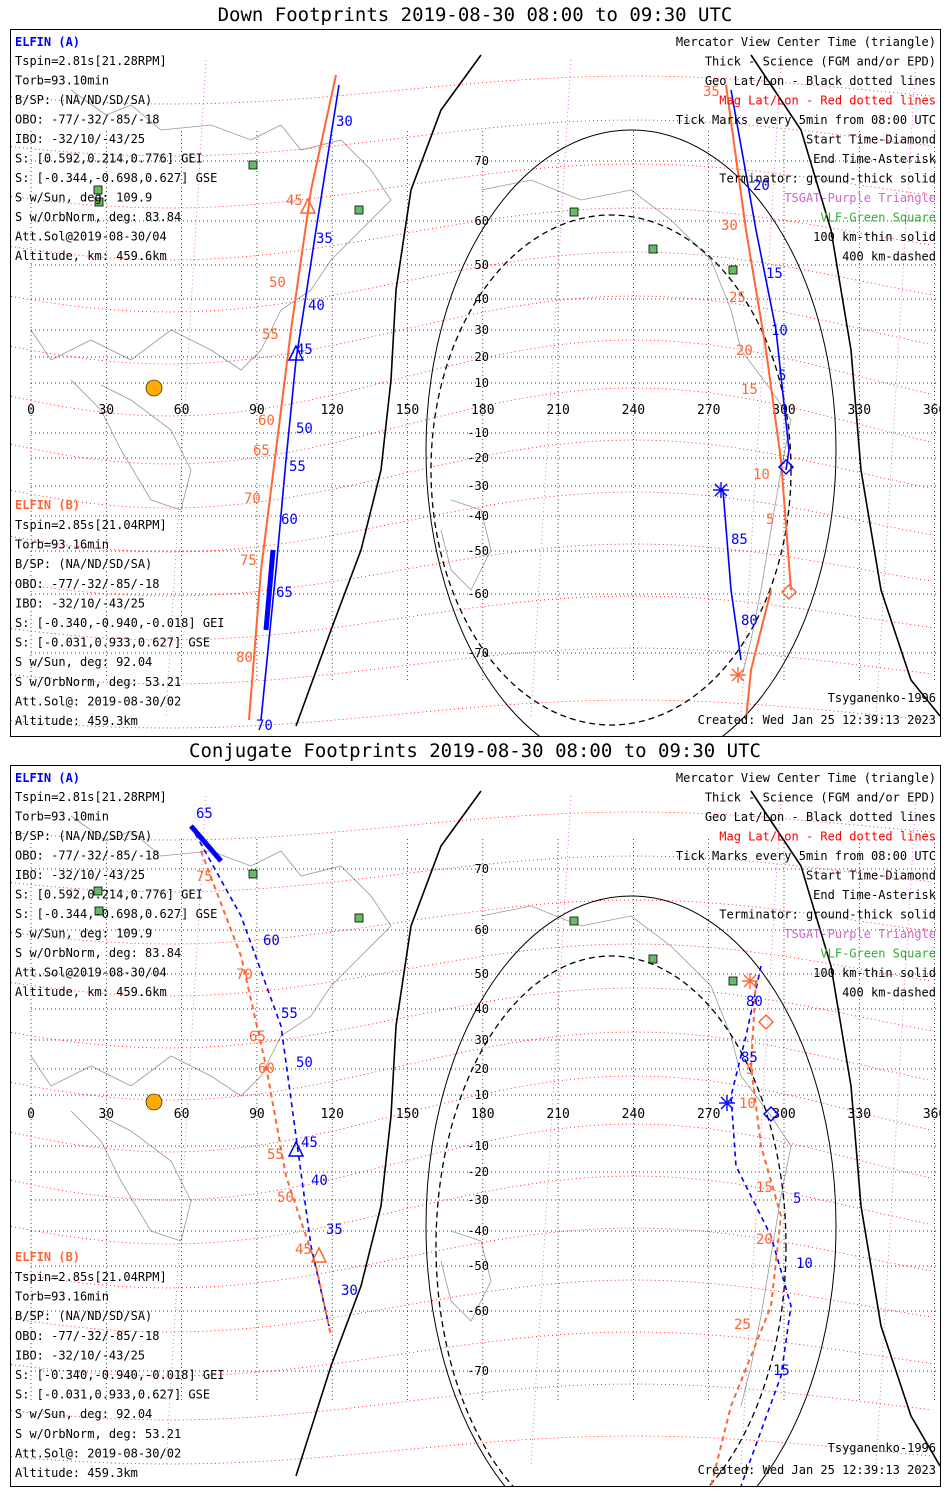 This screenshot has width=950, height=1500. Describe the element at coordinates (478, 653) in the screenshot. I see `latitude-label: -70` at that location.